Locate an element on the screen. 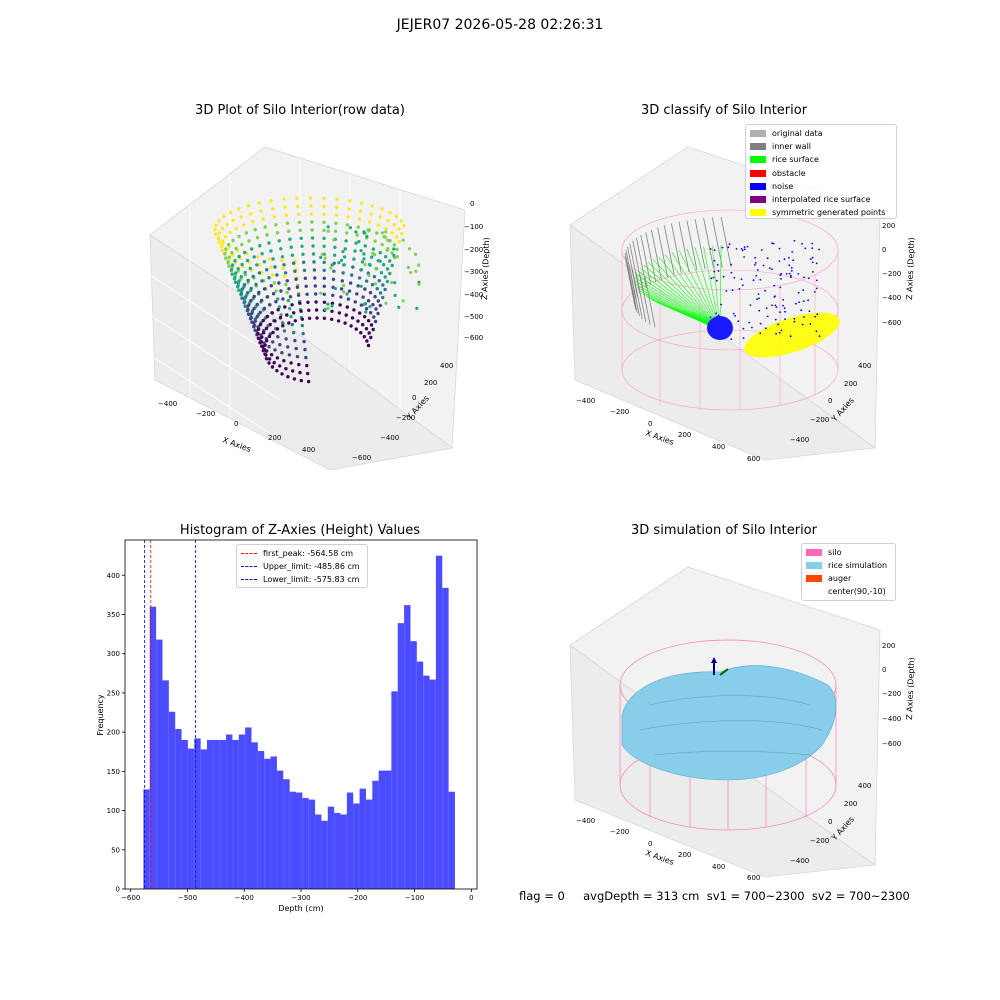  simulation-ztick: −400 is located at coordinates (891, 719).